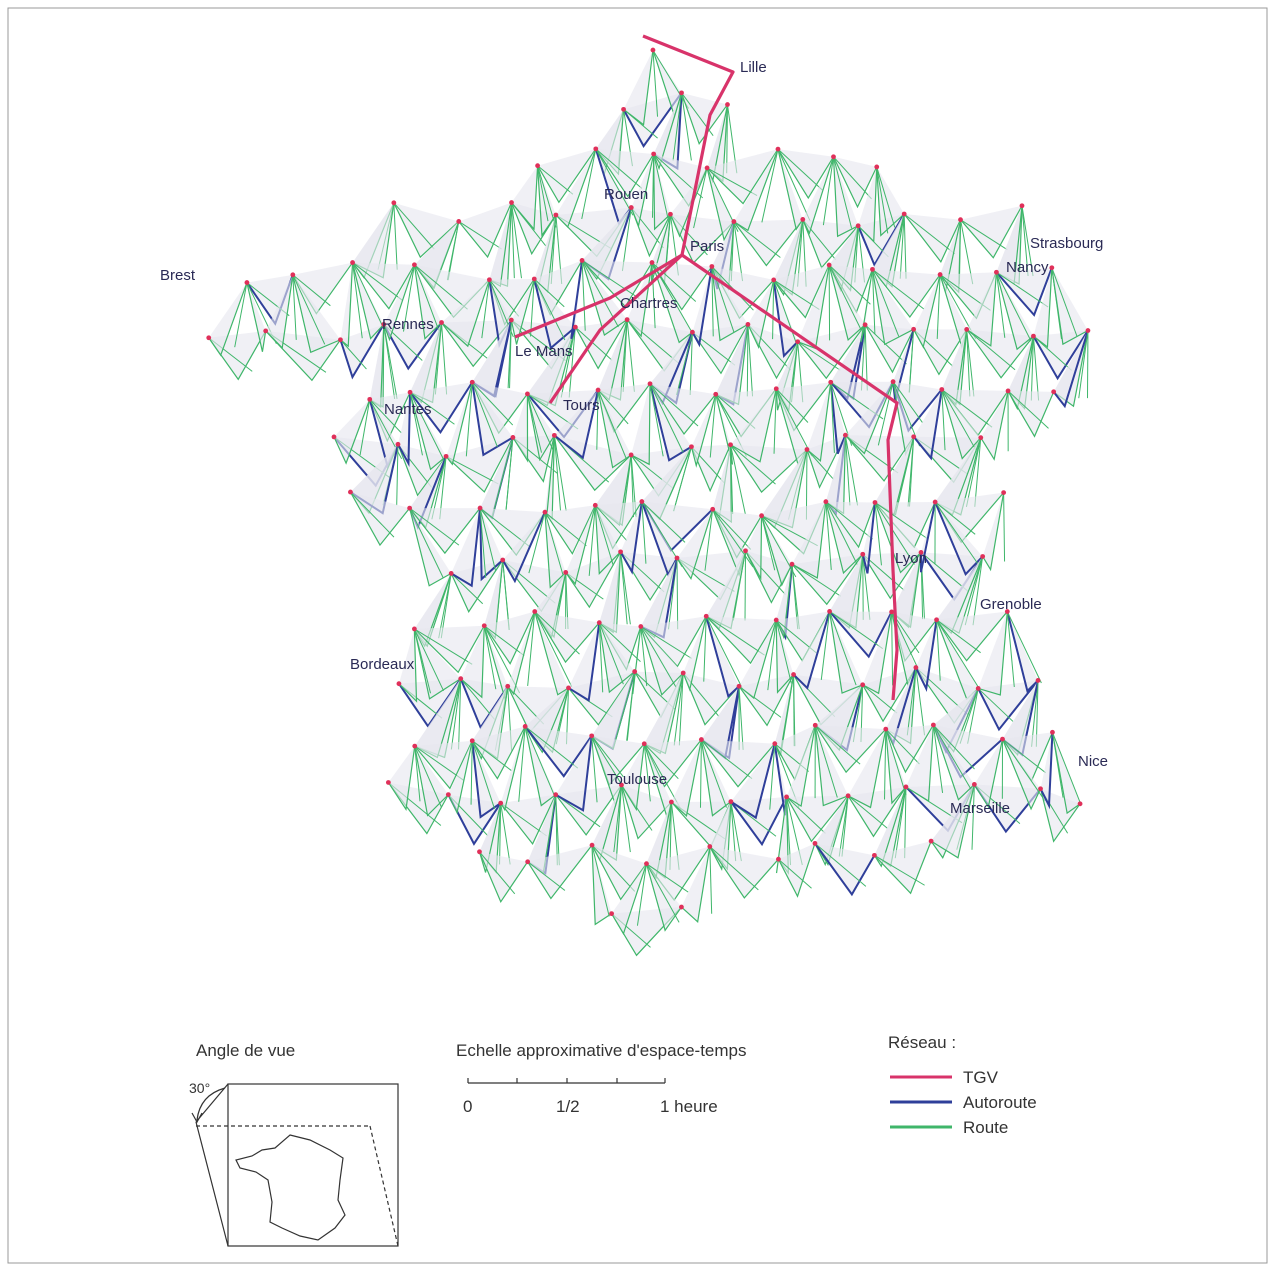 Image resolution: width=1275 pixels, height=1276 pixels. I want to click on city-label: Toulouse, so click(637, 779).